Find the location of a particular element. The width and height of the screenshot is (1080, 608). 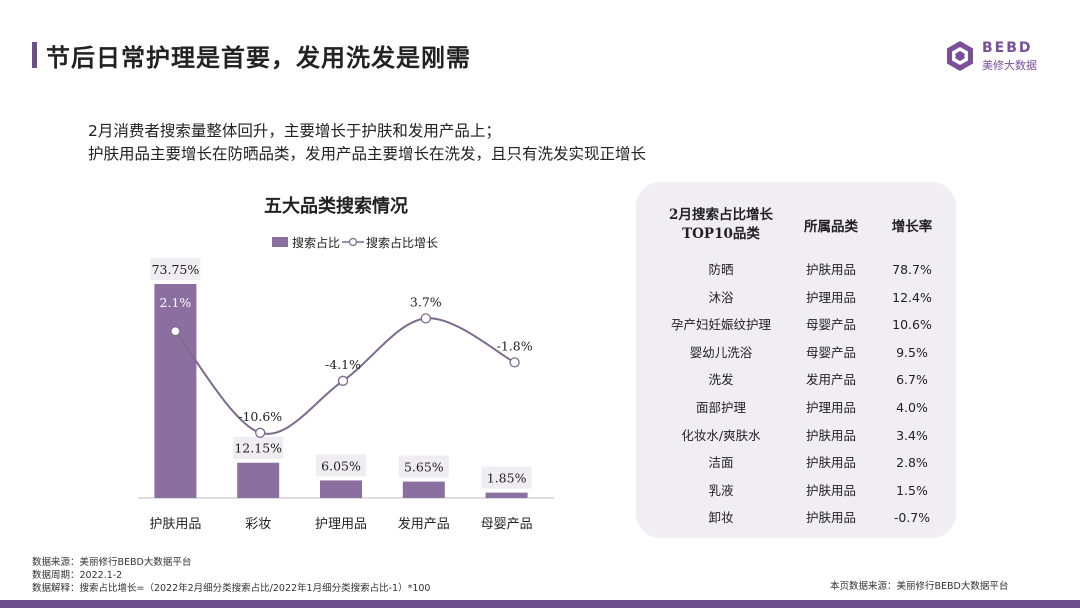

table-cell-item: 化妆水/爽肤水 is located at coordinates (721, 435).